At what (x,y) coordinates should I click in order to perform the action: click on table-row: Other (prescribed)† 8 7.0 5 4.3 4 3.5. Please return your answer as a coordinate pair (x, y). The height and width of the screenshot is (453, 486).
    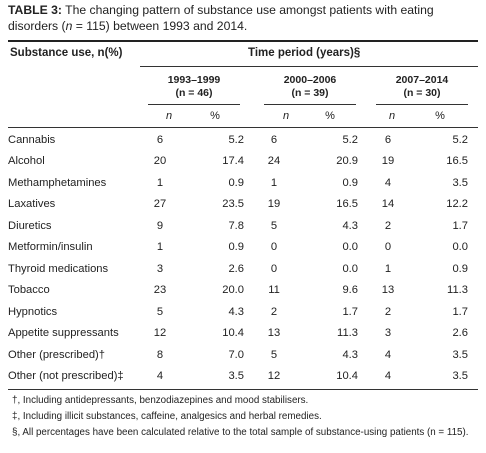
    Looking at the image, I should click on (243, 355).